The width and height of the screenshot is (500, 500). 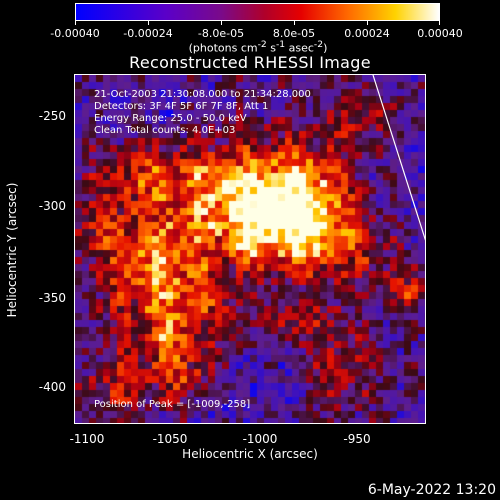 I want to click on limb-line, so click(x=398, y=158).